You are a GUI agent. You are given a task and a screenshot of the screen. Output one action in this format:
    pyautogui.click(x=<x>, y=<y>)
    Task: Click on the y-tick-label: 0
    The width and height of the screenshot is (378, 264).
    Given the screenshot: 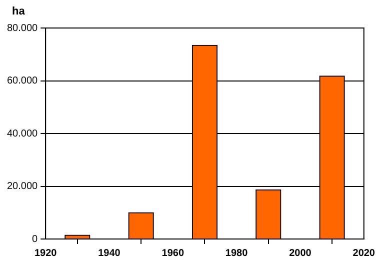 What is the action you would take?
    pyautogui.click(x=35, y=239)
    